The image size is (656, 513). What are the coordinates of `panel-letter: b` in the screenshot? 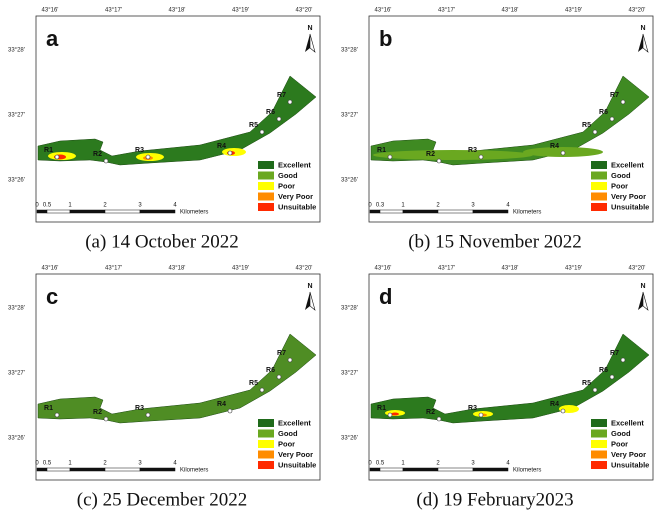 It's located at (385, 38).